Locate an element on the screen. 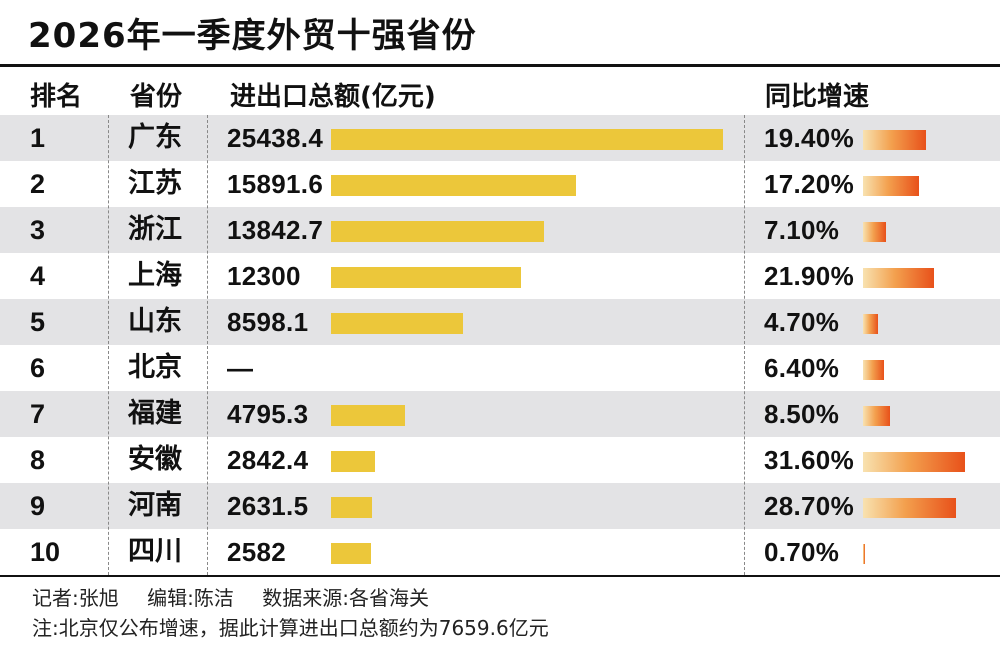  editor-credit: 编辑:陈洁 is located at coordinates (190, 598).